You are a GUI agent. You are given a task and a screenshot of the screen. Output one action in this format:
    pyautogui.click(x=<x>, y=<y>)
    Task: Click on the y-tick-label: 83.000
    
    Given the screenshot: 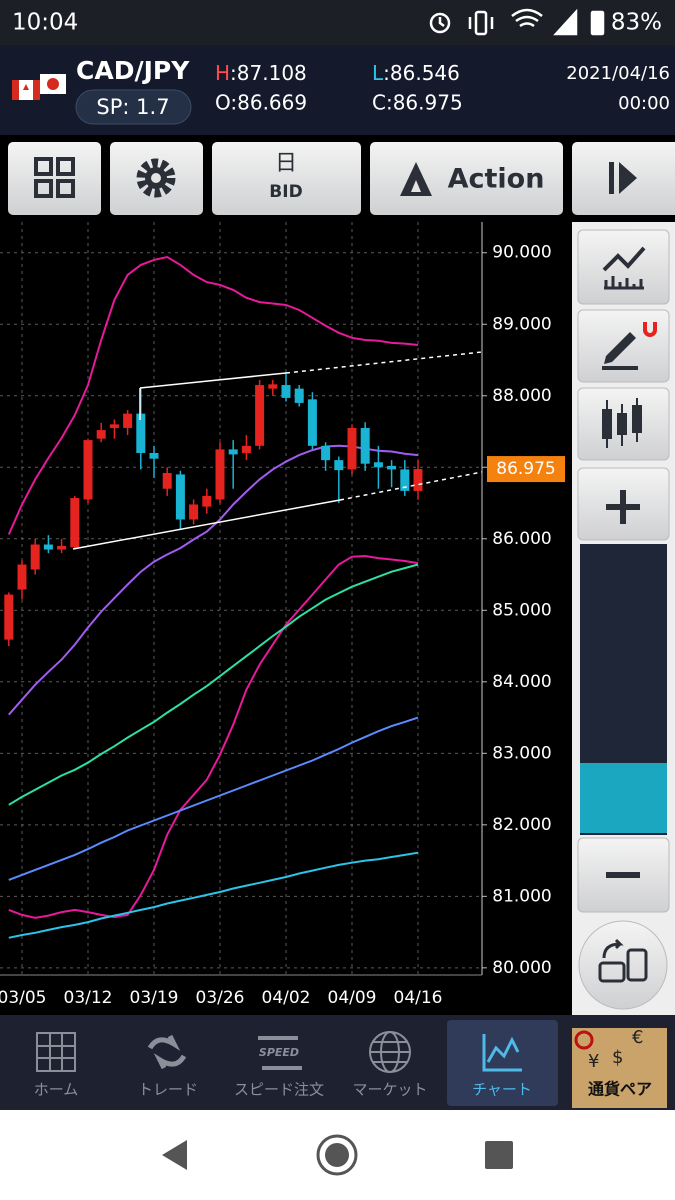 What is the action you would take?
    pyautogui.click(x=521, y=753)
    